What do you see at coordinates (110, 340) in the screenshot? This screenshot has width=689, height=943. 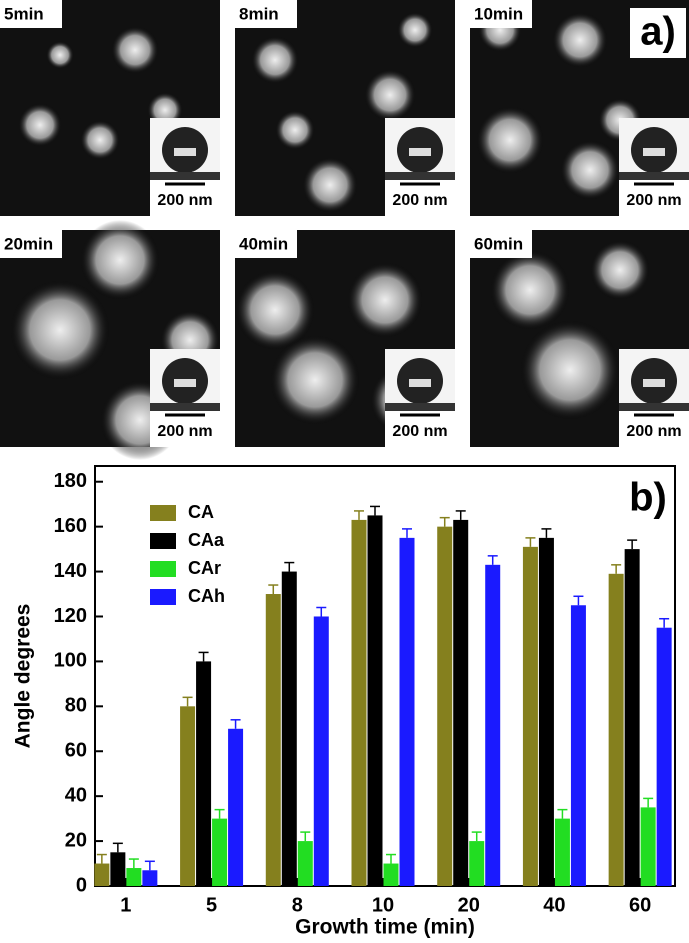 I see `sem-panel: 20min 200 nm` at bounding box center [110, 340].